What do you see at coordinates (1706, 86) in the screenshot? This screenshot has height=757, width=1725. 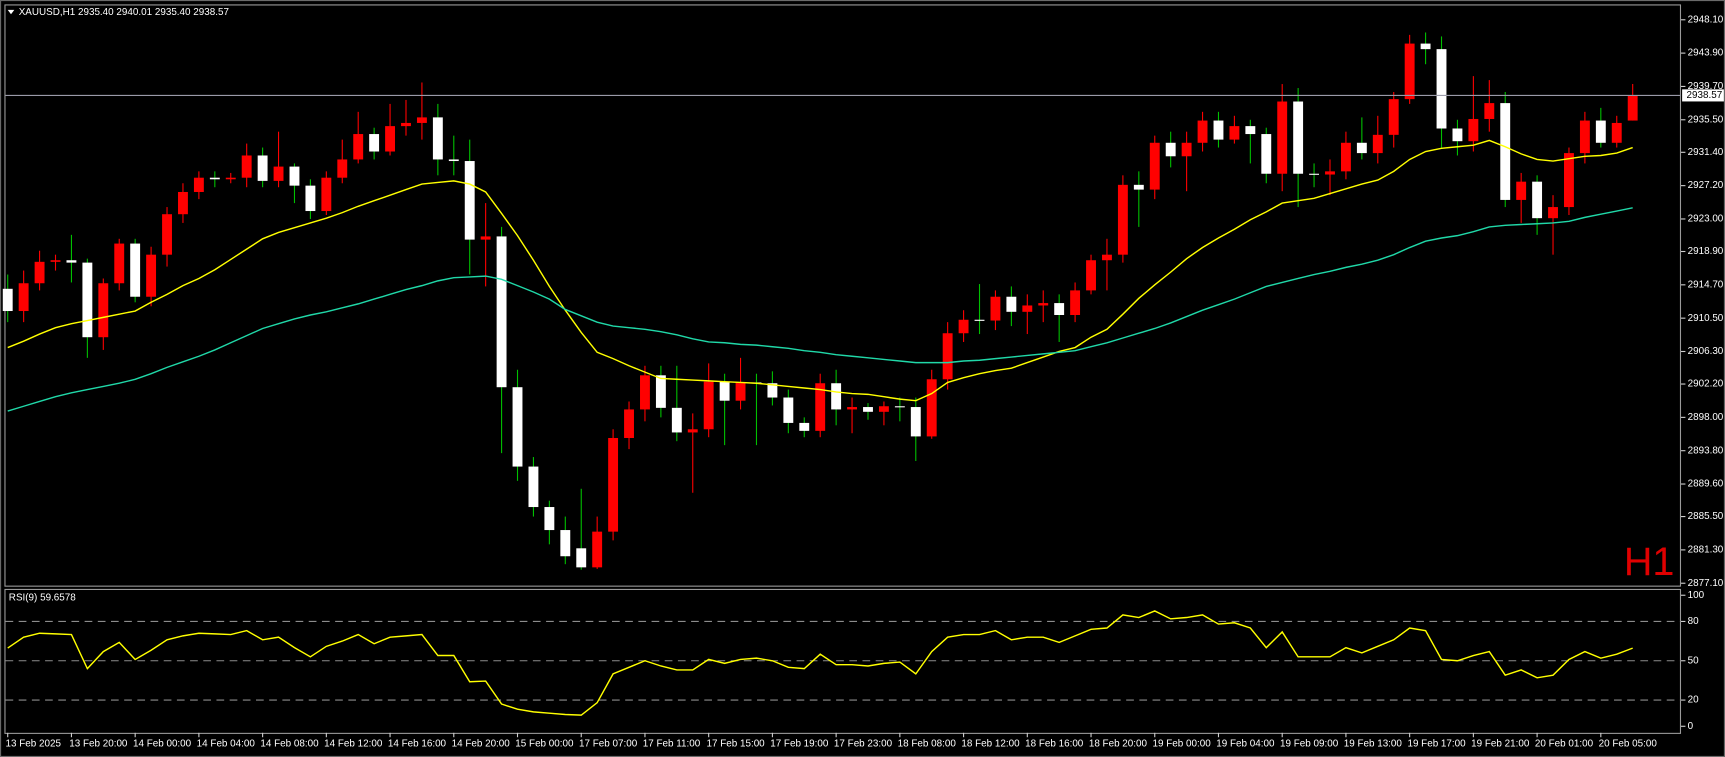 I see `y-tick-label: 2939.70` at bounding box center [1706, 86].